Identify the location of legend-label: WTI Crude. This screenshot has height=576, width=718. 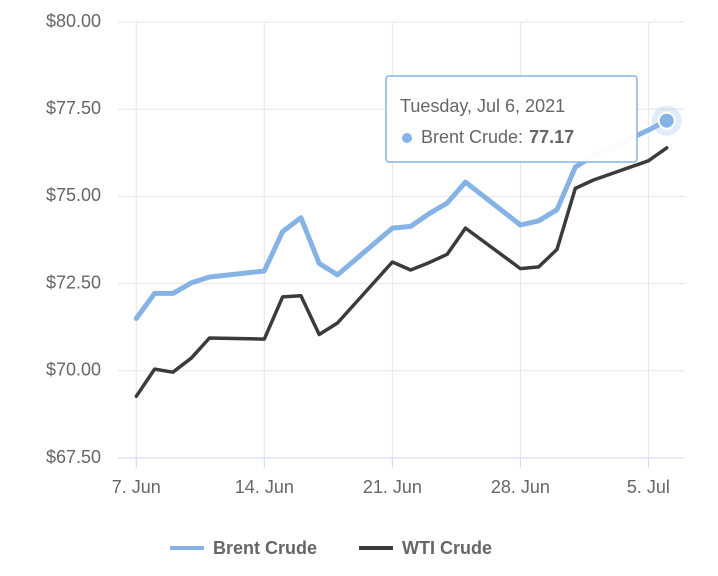
(447, 548).